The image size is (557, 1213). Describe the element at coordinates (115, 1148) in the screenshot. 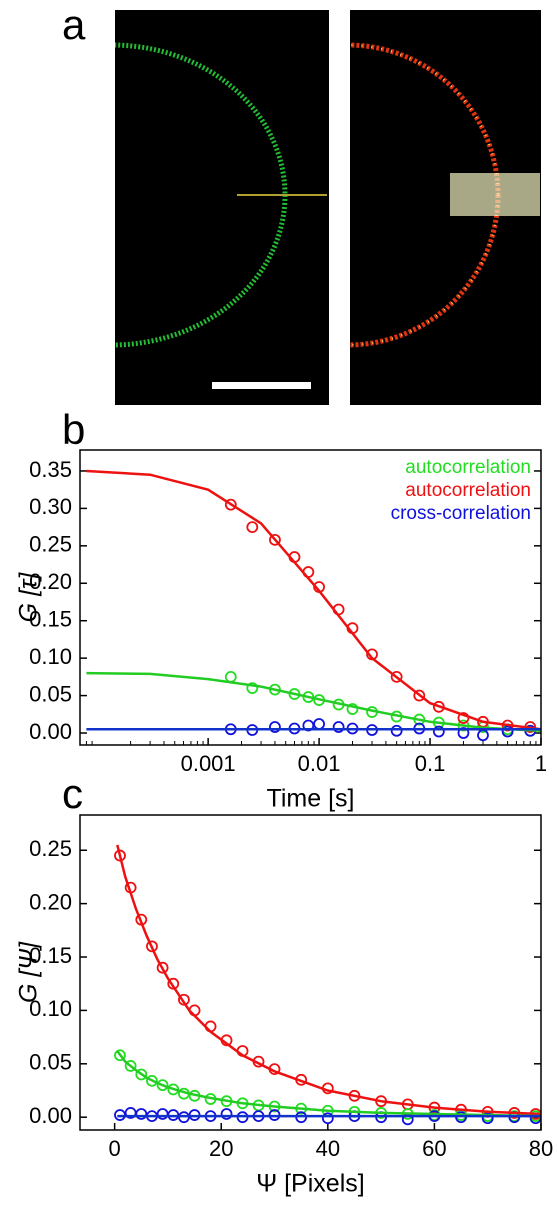

I see `x-tick-label: 0` at that location.